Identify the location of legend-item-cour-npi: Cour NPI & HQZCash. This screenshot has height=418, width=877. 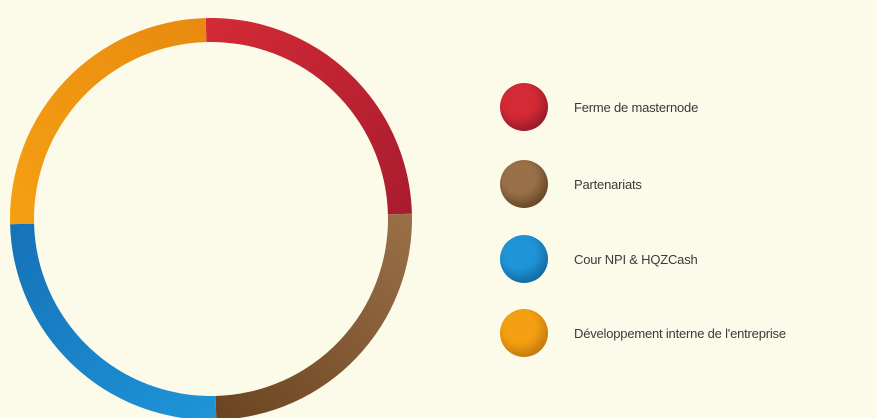
(599, 259).